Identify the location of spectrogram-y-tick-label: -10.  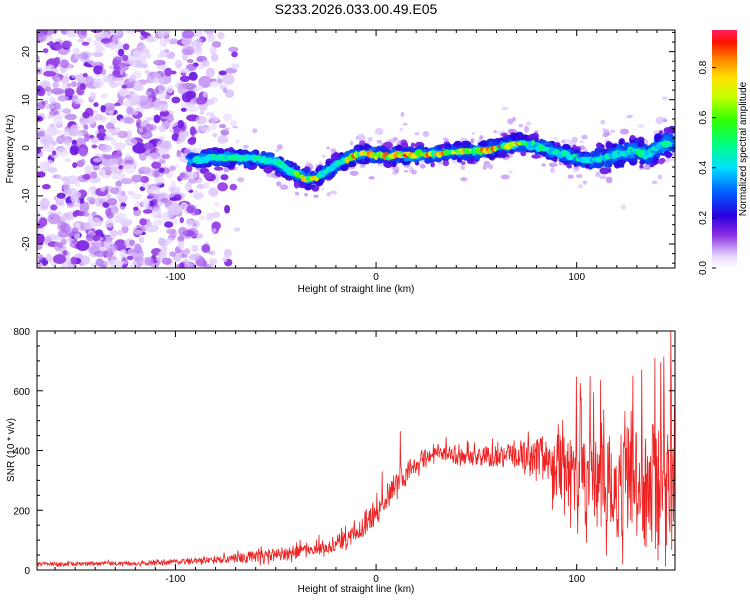
(26, 195).